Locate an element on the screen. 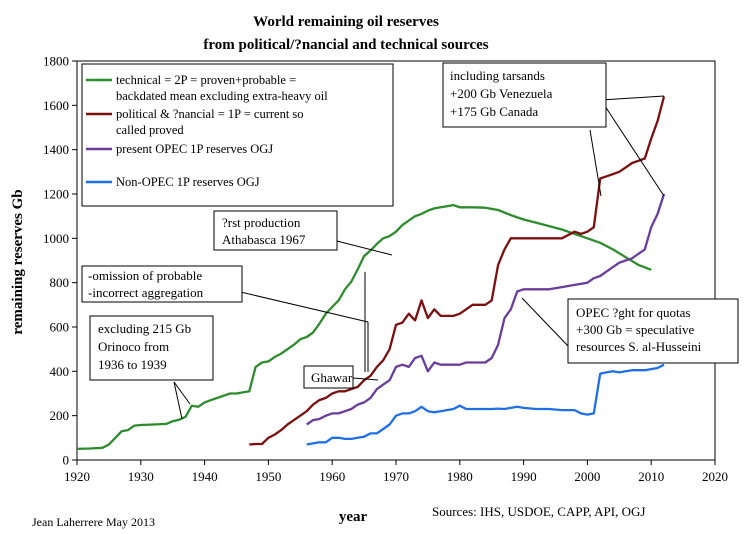 This screenshot has width=746, height=534. annotation-orinoco: excluding 215 Gb Orinoco from 1936 to 1939 is located at coordinates (151, 348).